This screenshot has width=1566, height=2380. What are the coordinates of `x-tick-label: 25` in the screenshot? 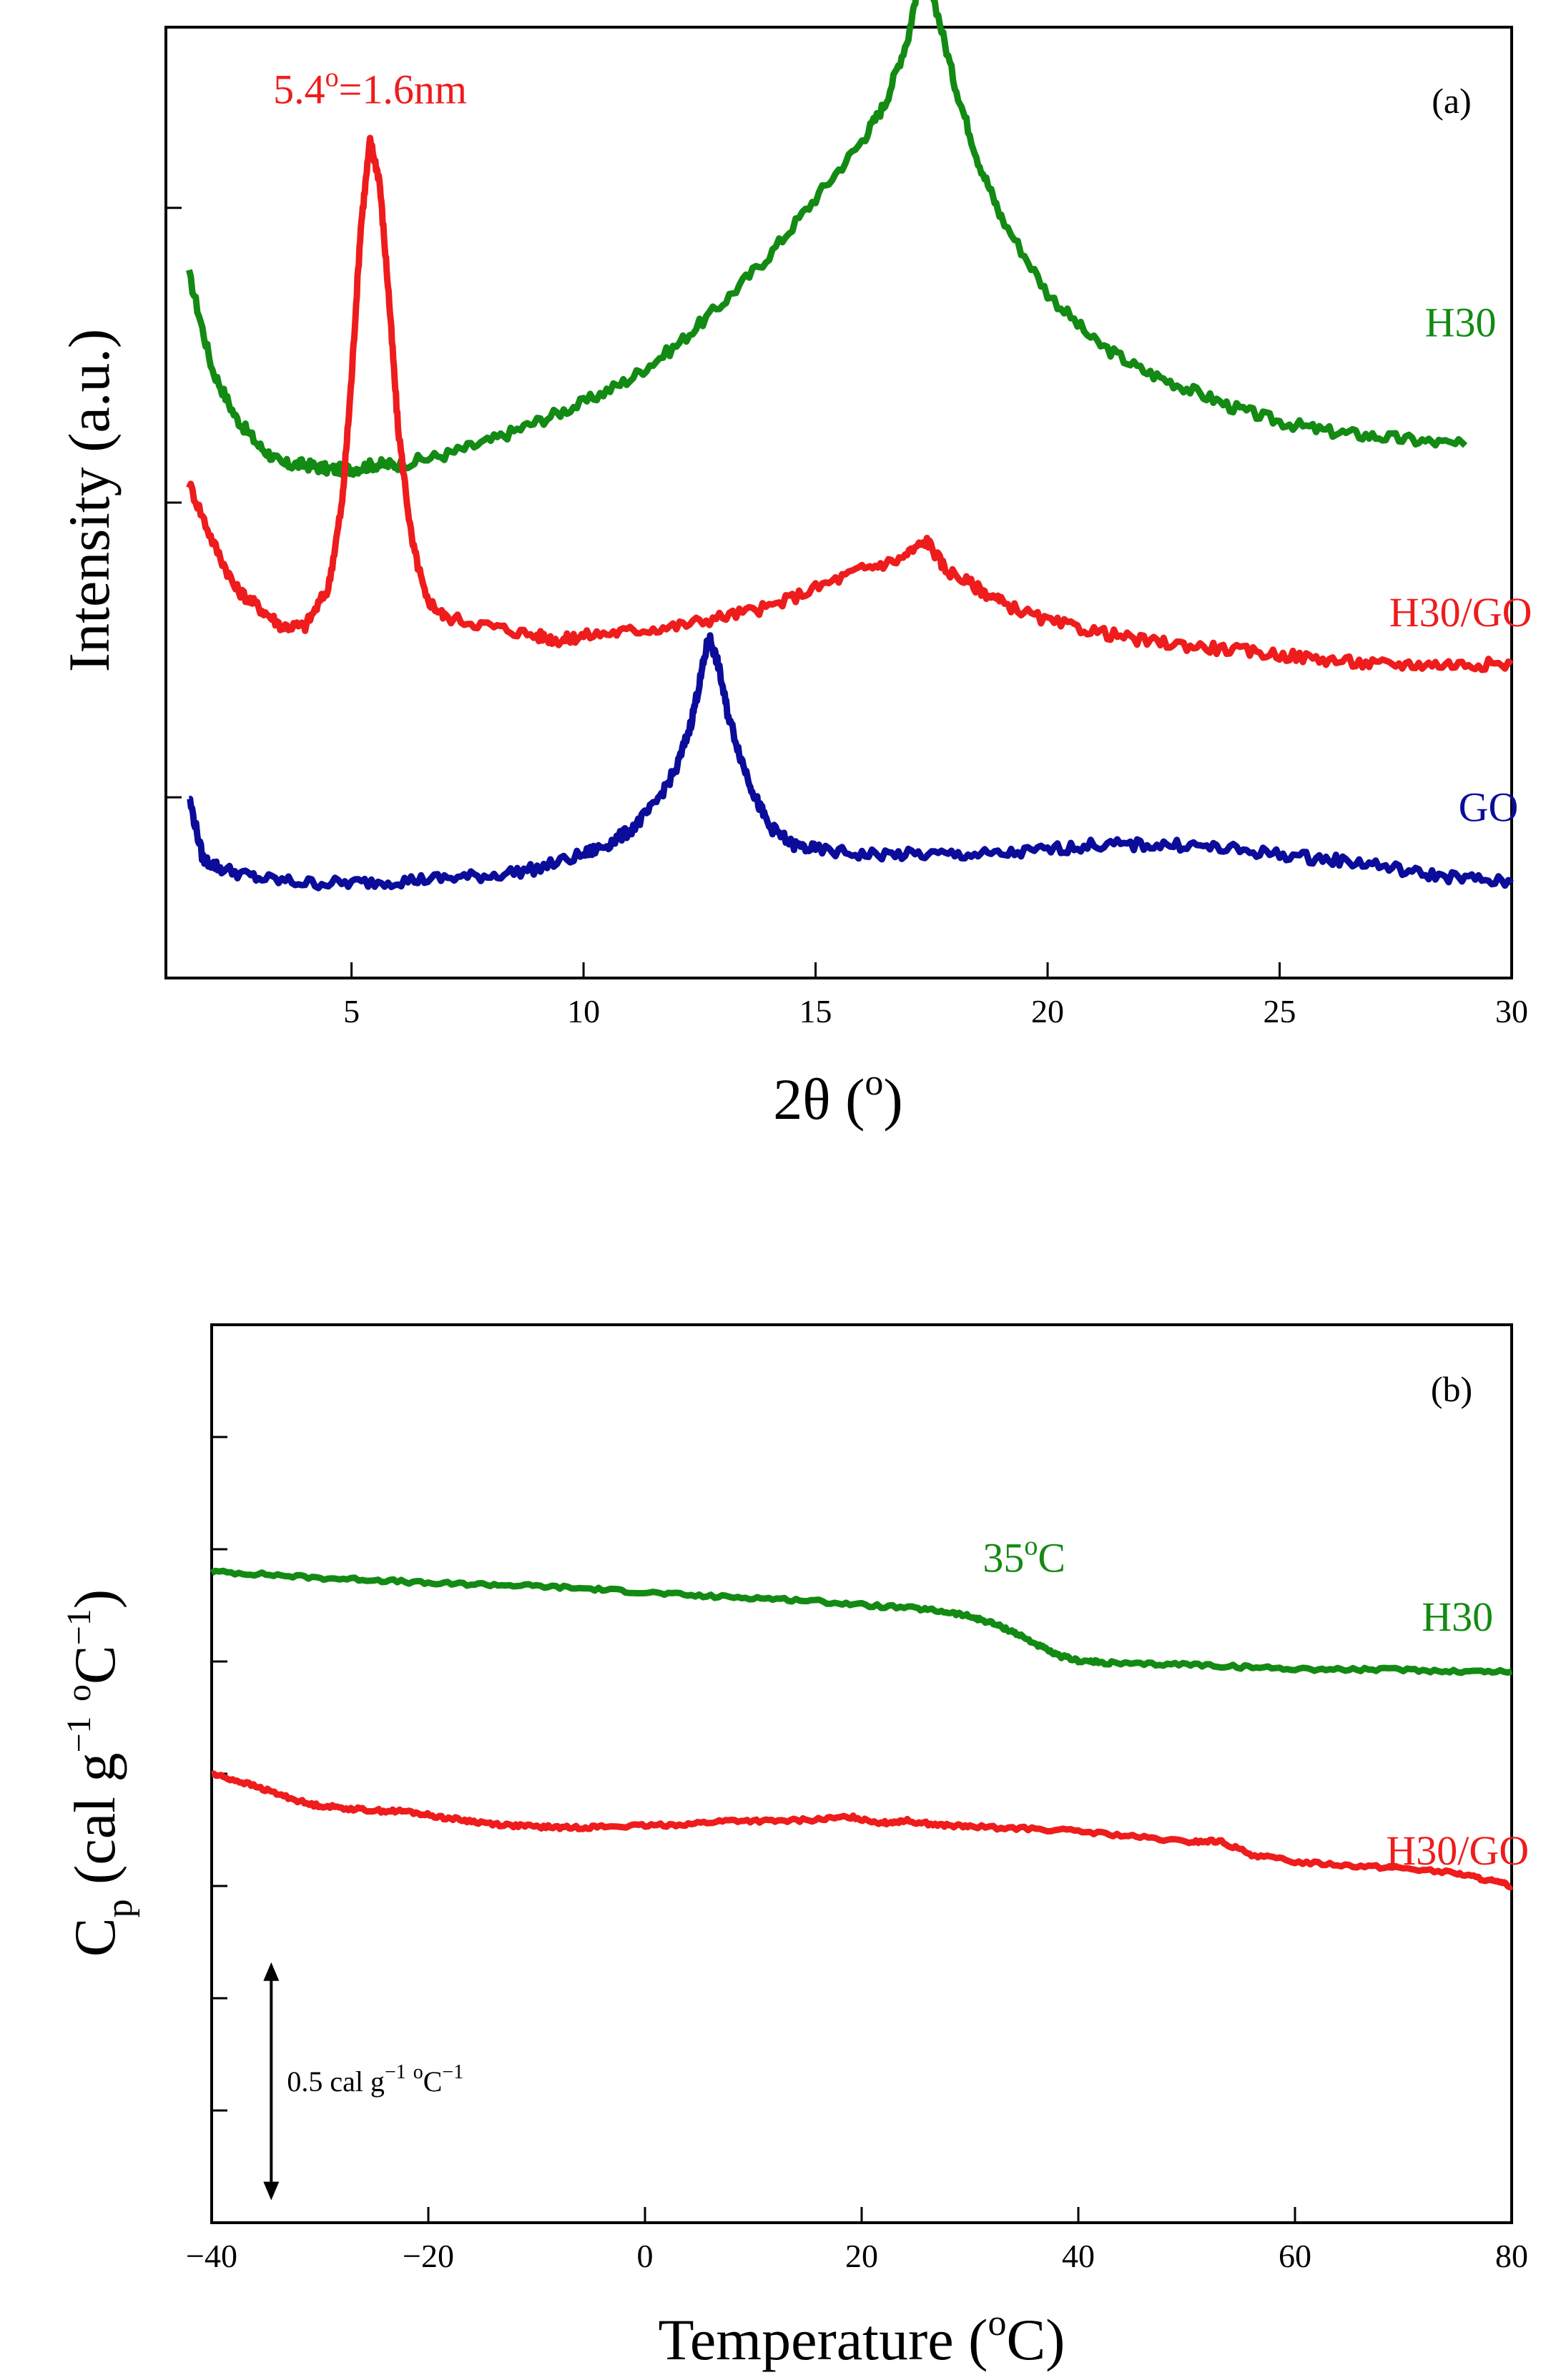 It's located at (1280, 1011).